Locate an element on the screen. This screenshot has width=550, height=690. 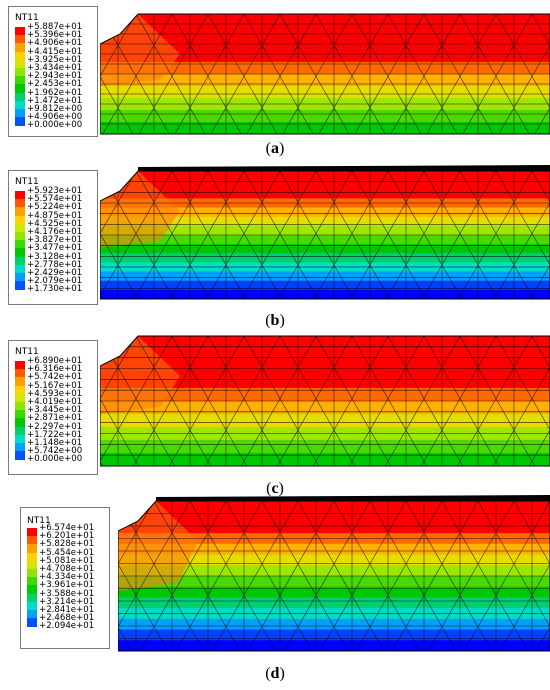
legend-value-label: +6.316e+01 is located at coordinates (55, 369).